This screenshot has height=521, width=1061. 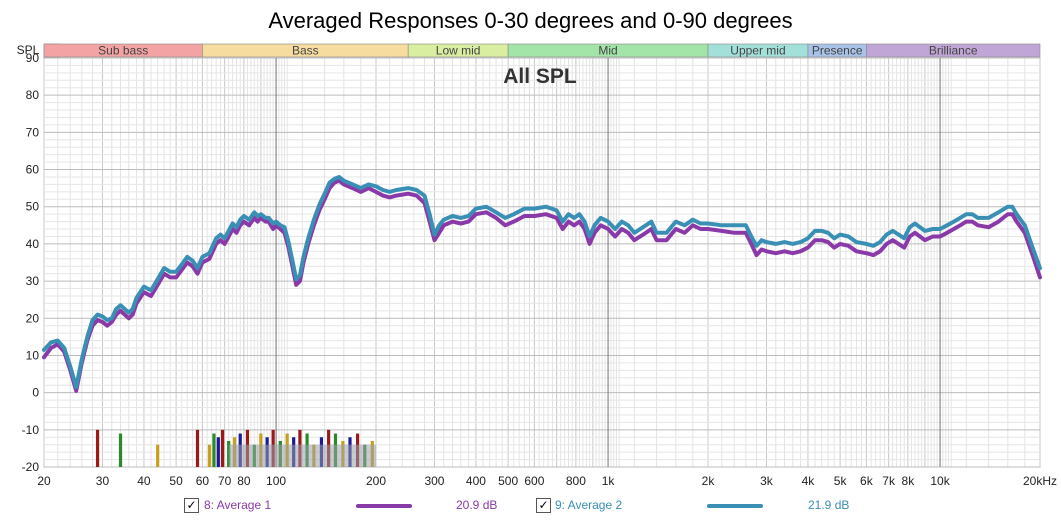 What do you see at coordinates (103, 481) in the screenshot?
I see `x-tick-label: 30` at bounding box center [103, 481].